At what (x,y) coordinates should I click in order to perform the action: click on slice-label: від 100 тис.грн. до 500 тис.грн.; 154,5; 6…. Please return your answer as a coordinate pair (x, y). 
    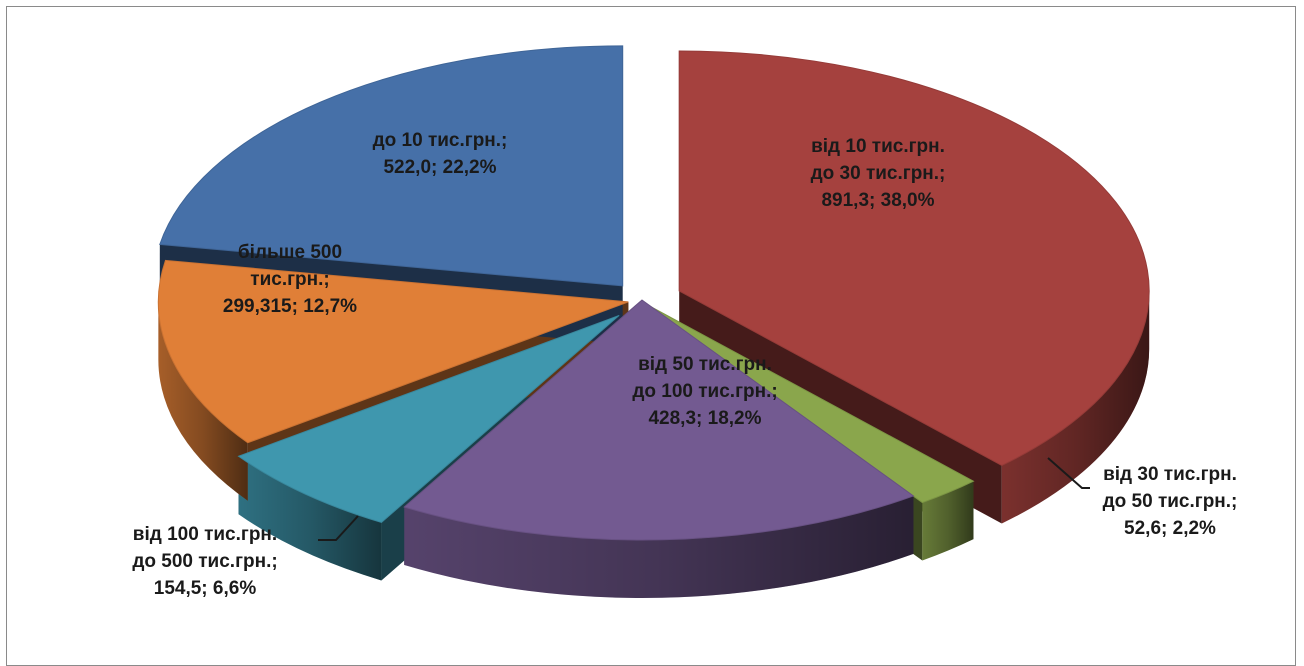
    Looking at the image, I should click on (204, 561).